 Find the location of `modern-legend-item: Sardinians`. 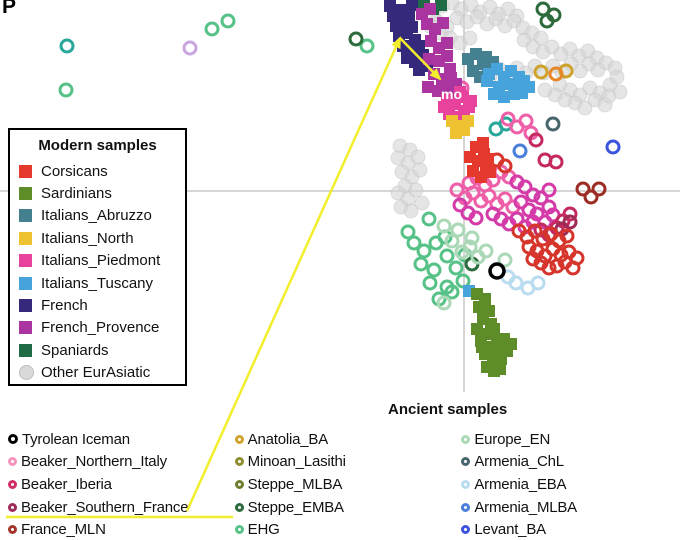

modern-legend-item: Sardinians is located at coordinates (97, 193).